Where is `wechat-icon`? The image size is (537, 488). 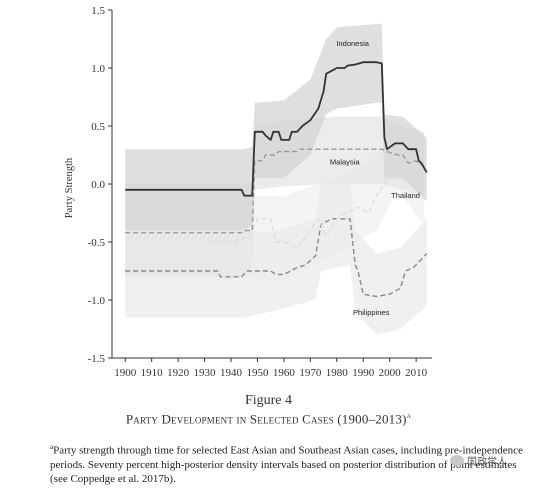
wechat-icon is located at coordinates (457, 460).